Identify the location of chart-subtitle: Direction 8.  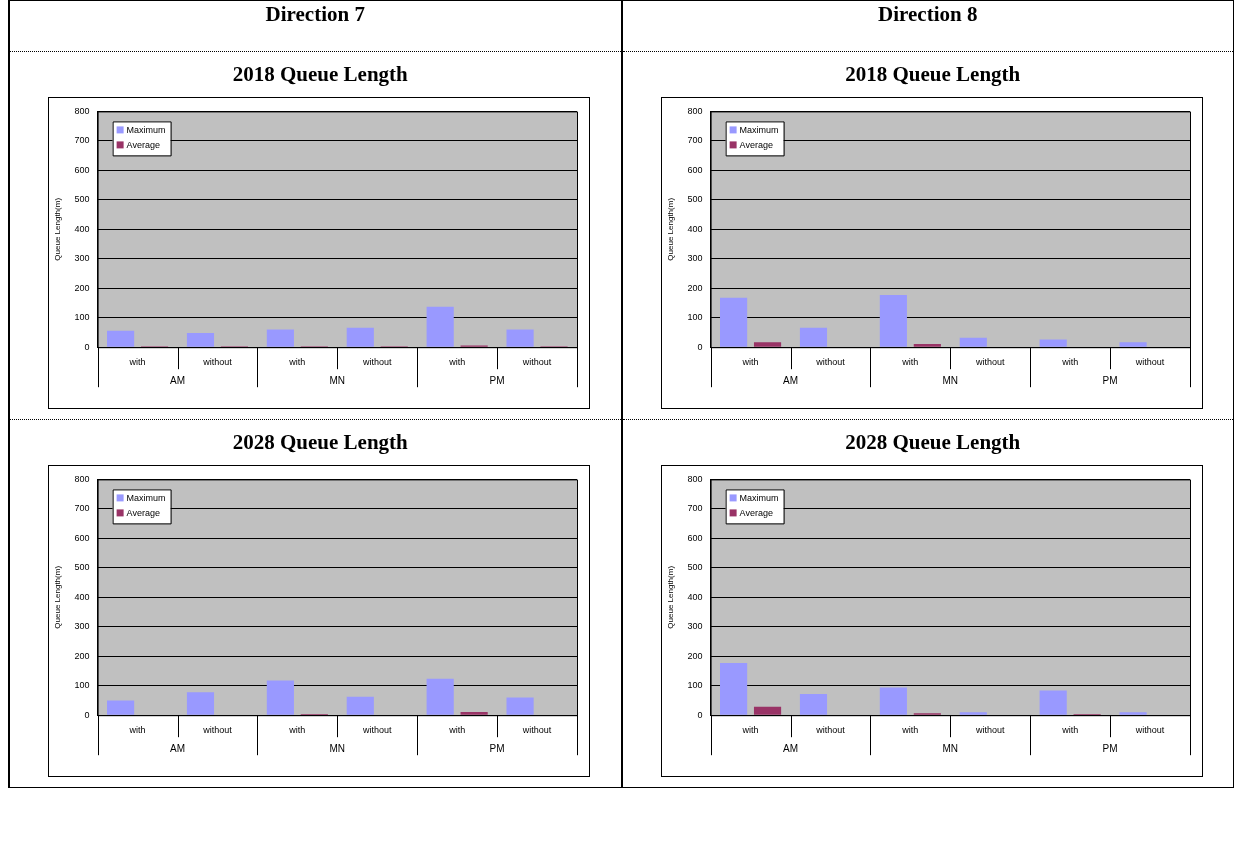
(927, 26).